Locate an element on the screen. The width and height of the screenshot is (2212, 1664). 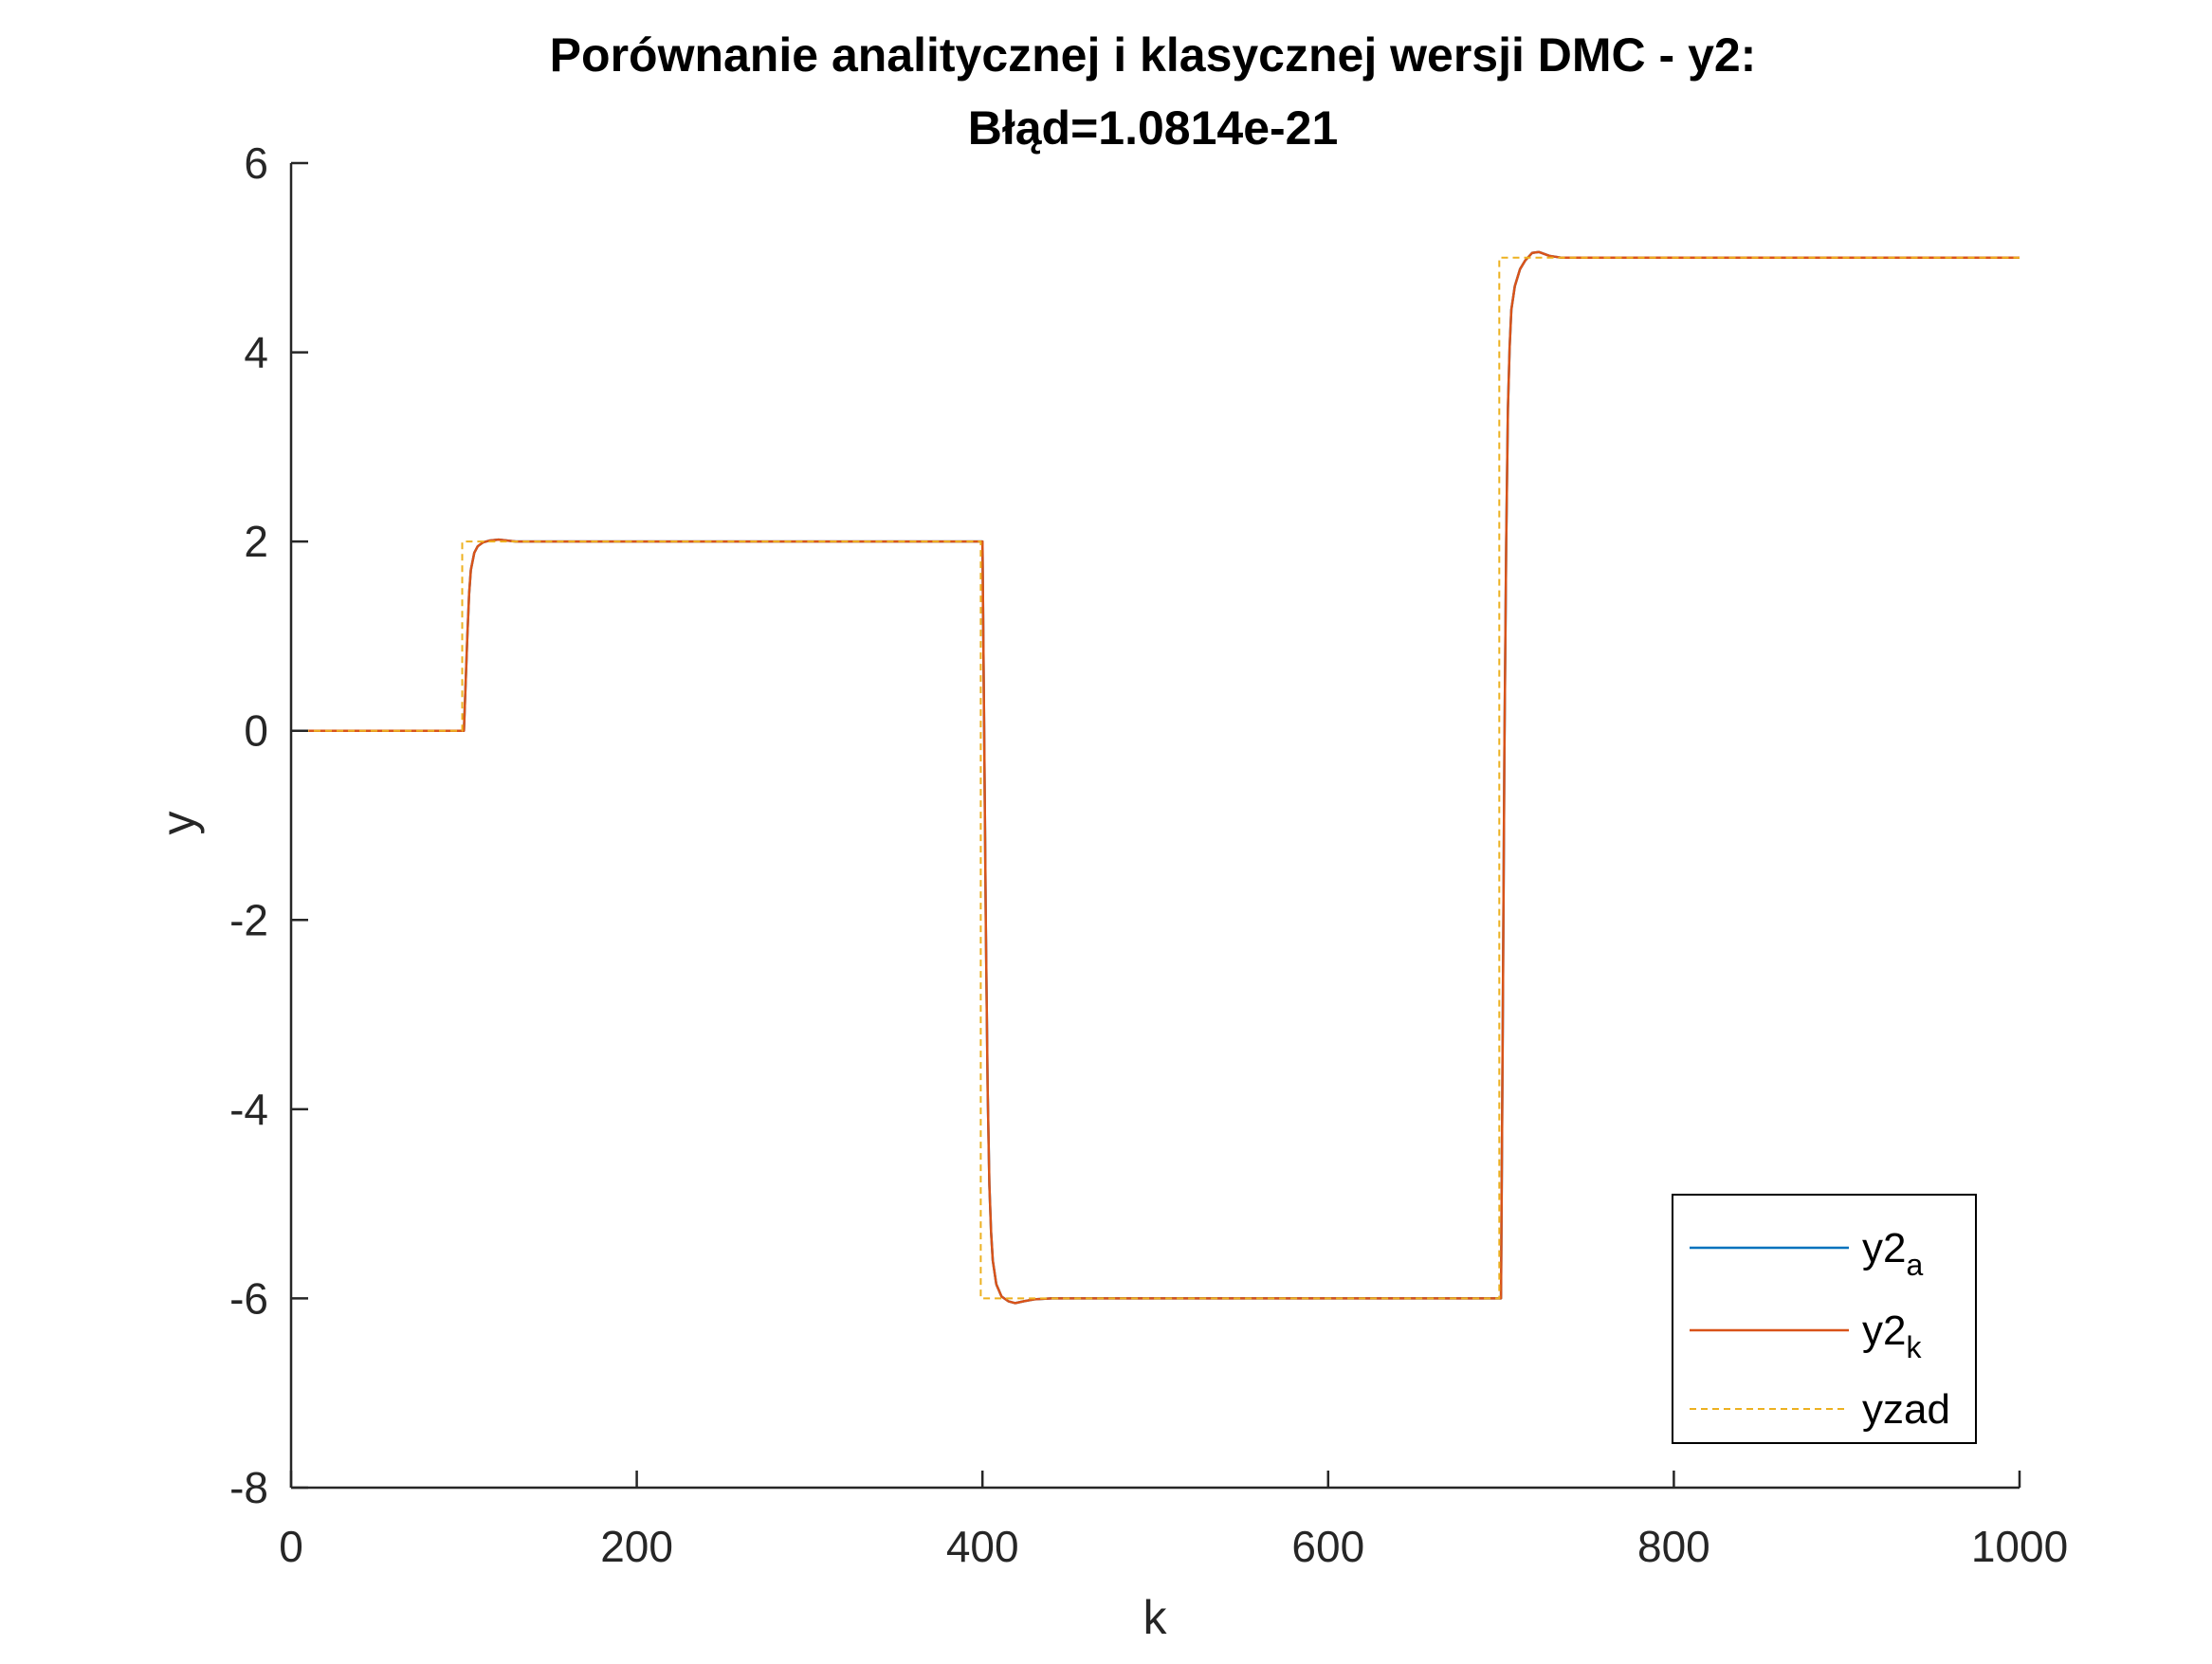
x-tick-label: 1000 is located at coordinates (2019, 1546).